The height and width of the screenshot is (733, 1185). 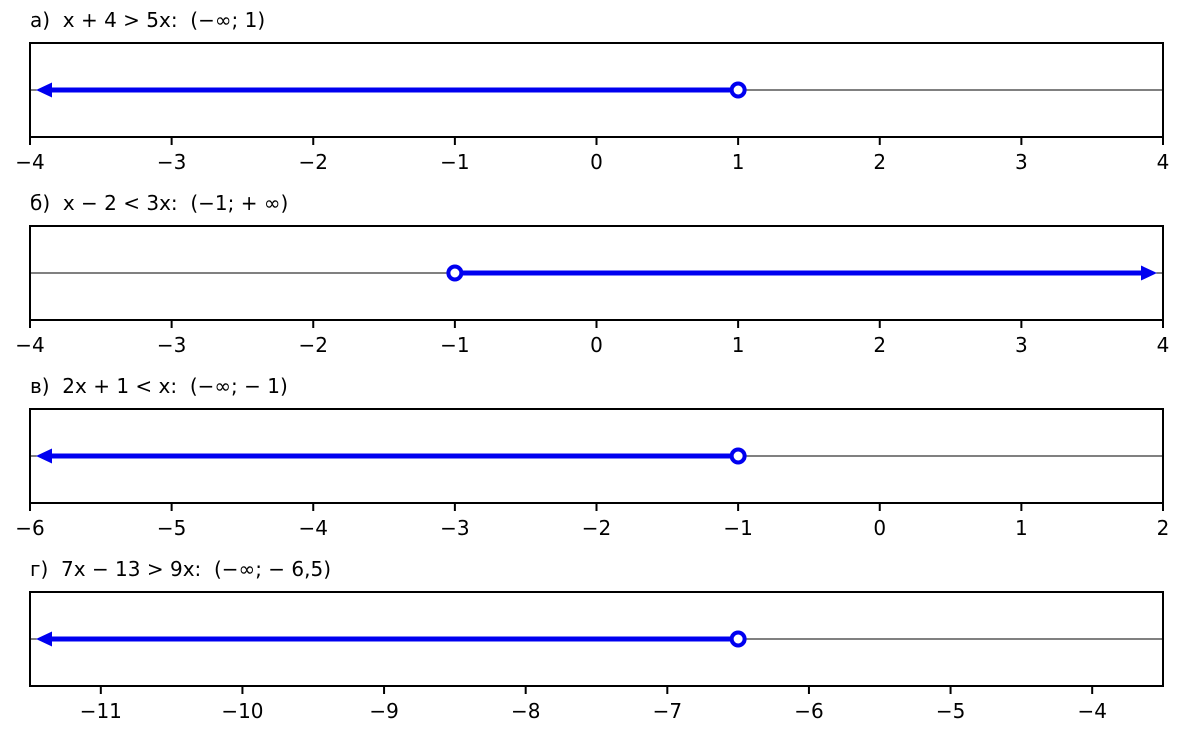 I want to click on panel-title-g: г) 7x − 13 > 9x: (−∞; − 6,5), so click(x=181, y=569).